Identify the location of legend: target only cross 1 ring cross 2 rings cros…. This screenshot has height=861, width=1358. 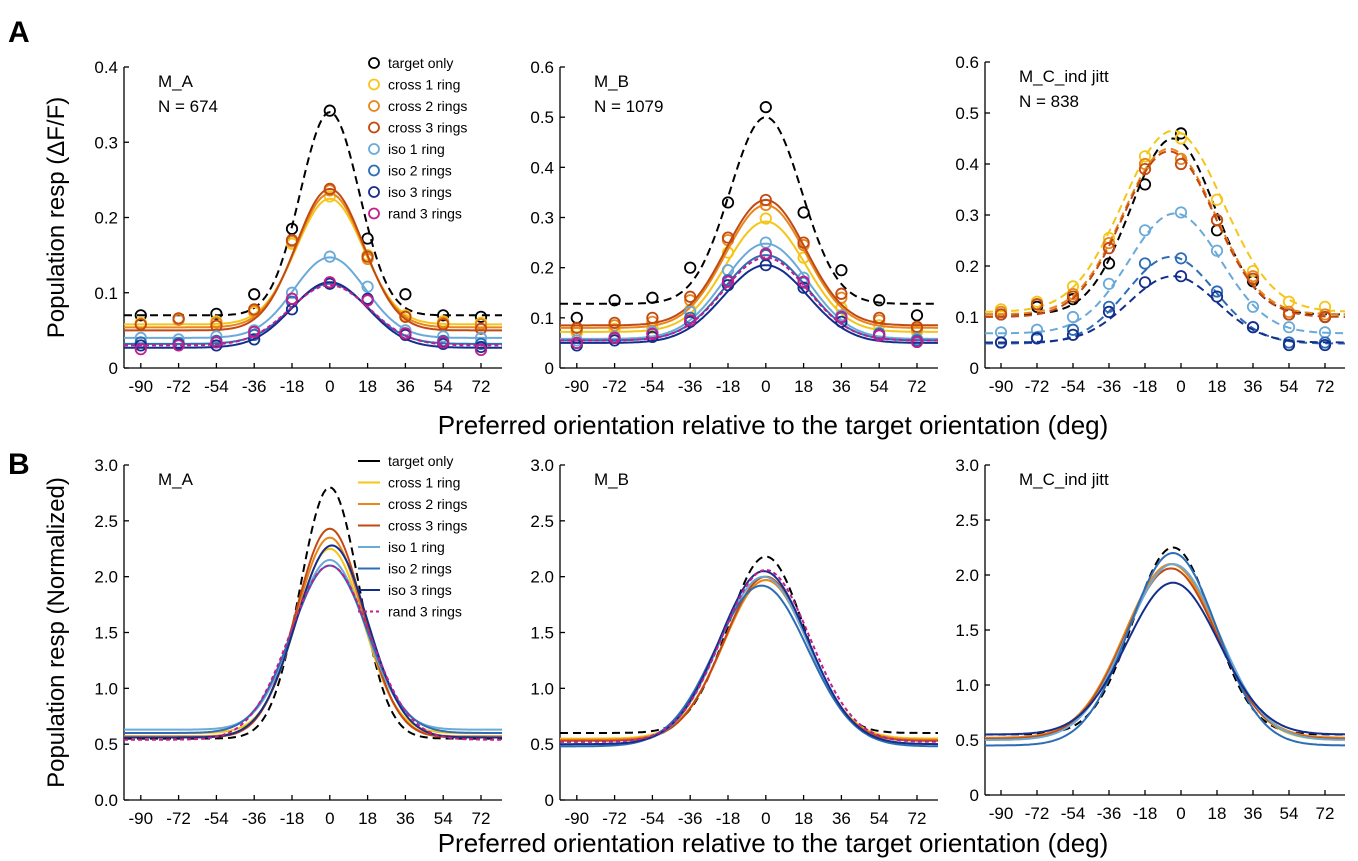
(412, 536).